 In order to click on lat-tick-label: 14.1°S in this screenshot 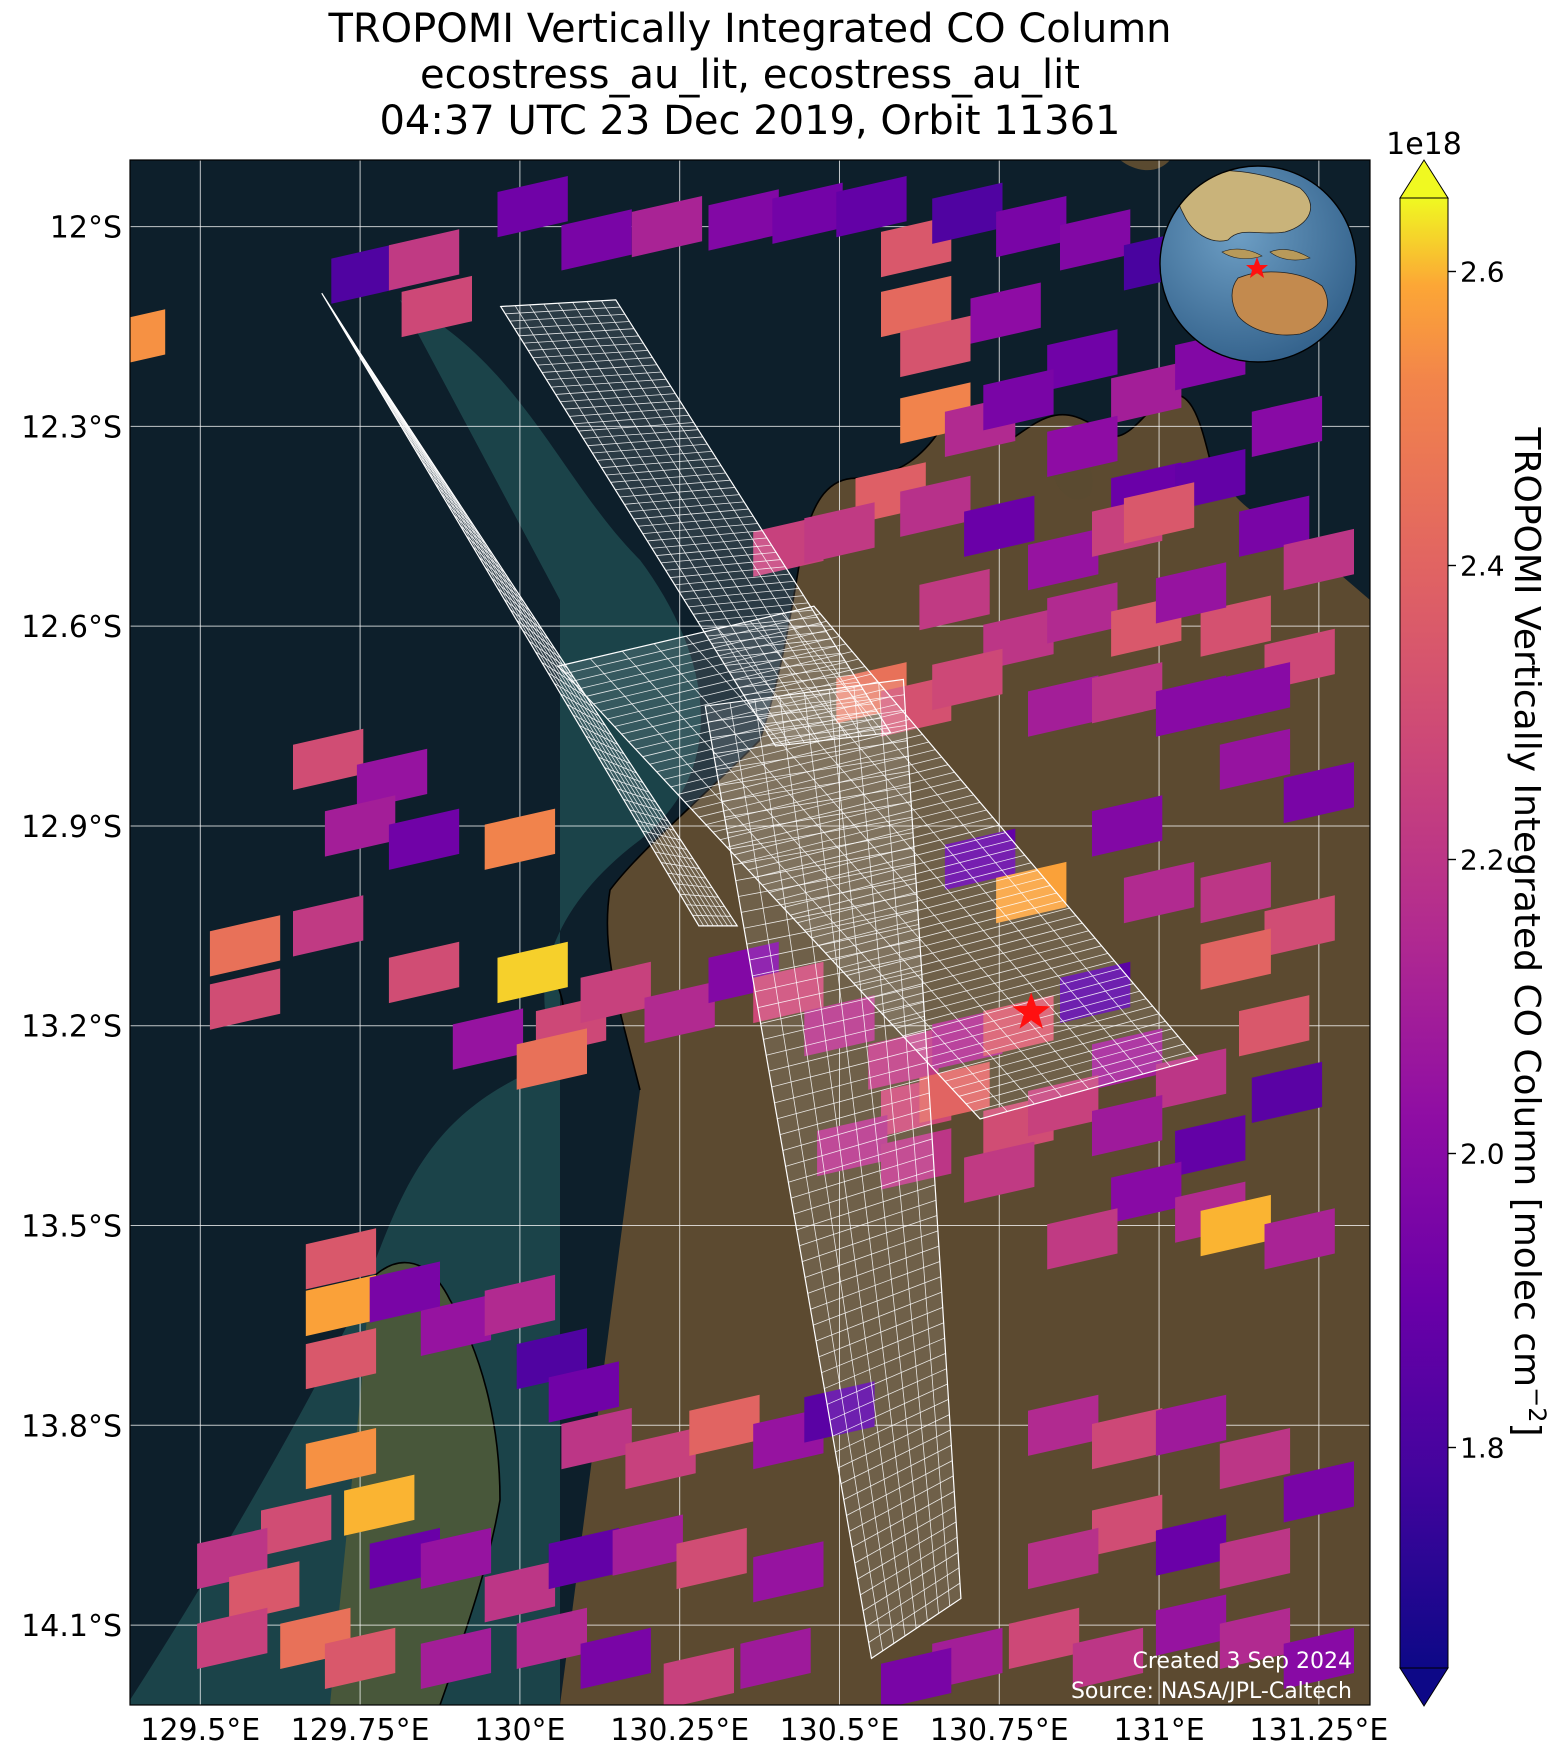, I will do `click(71, 1626)`.